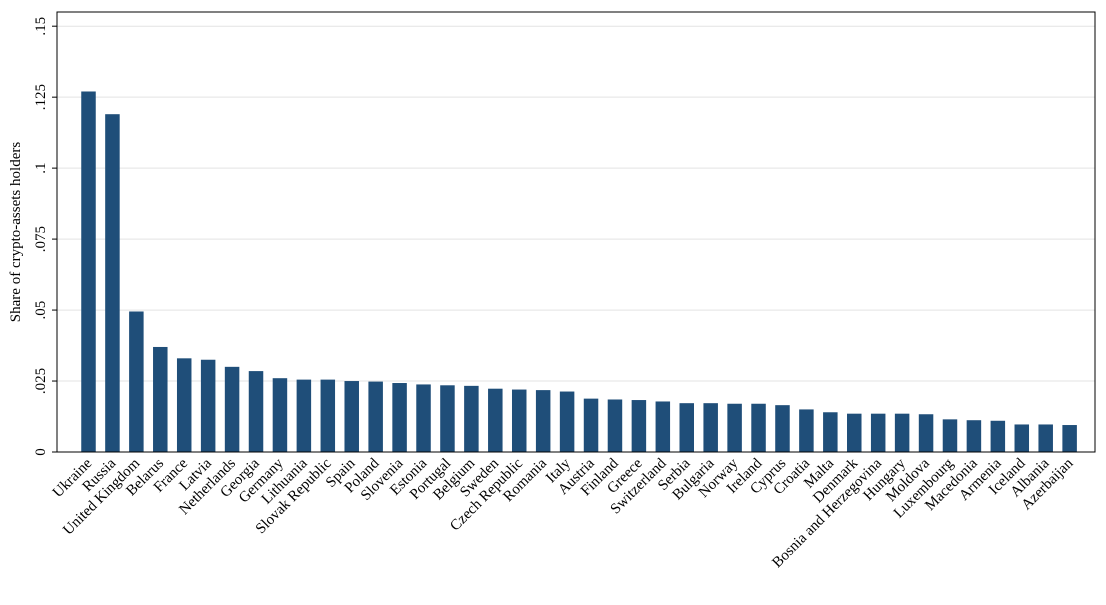 Image resolution: width=1106 pixels, height=605 pixels. I want to click on y-tick-label: .025, so click(41, 381).